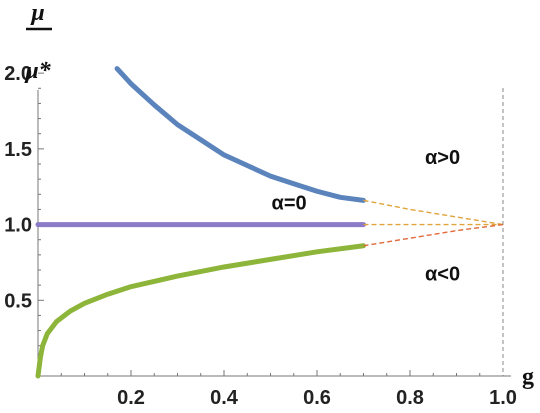 The height and width of the screenshot is (413, 540). I want to click on y-tick-label: 1.5, so click(18, 150).